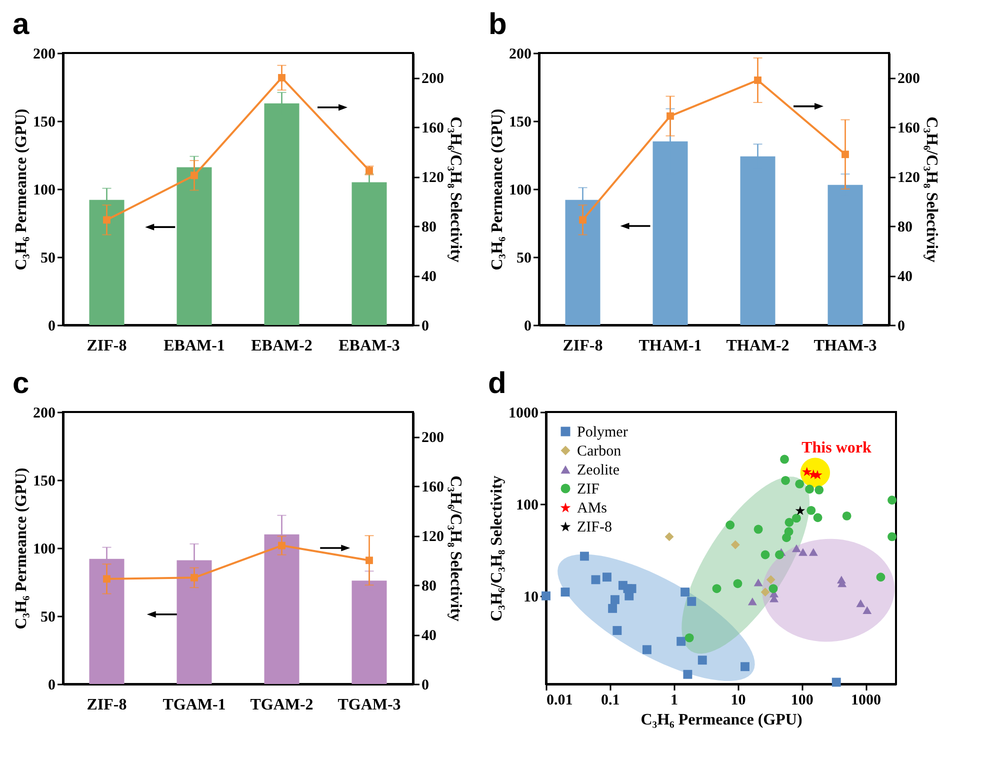 The width and height of the screenshot is (1000, 775). Describe the element at coordinates (531, 597) in the screenshot. I see `y-tick-label: 10` at that location.